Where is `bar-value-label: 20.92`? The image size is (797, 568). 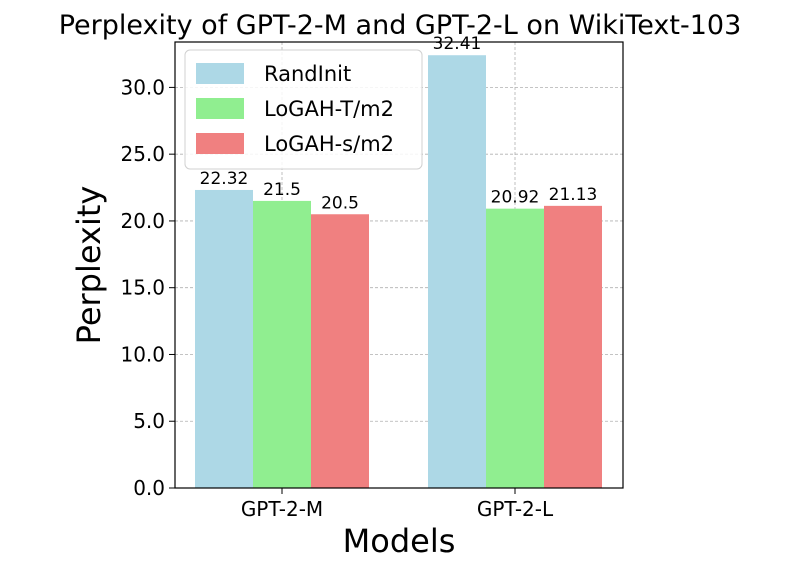
bar-value-label: 20.92 is located at coordinates (515, 198).